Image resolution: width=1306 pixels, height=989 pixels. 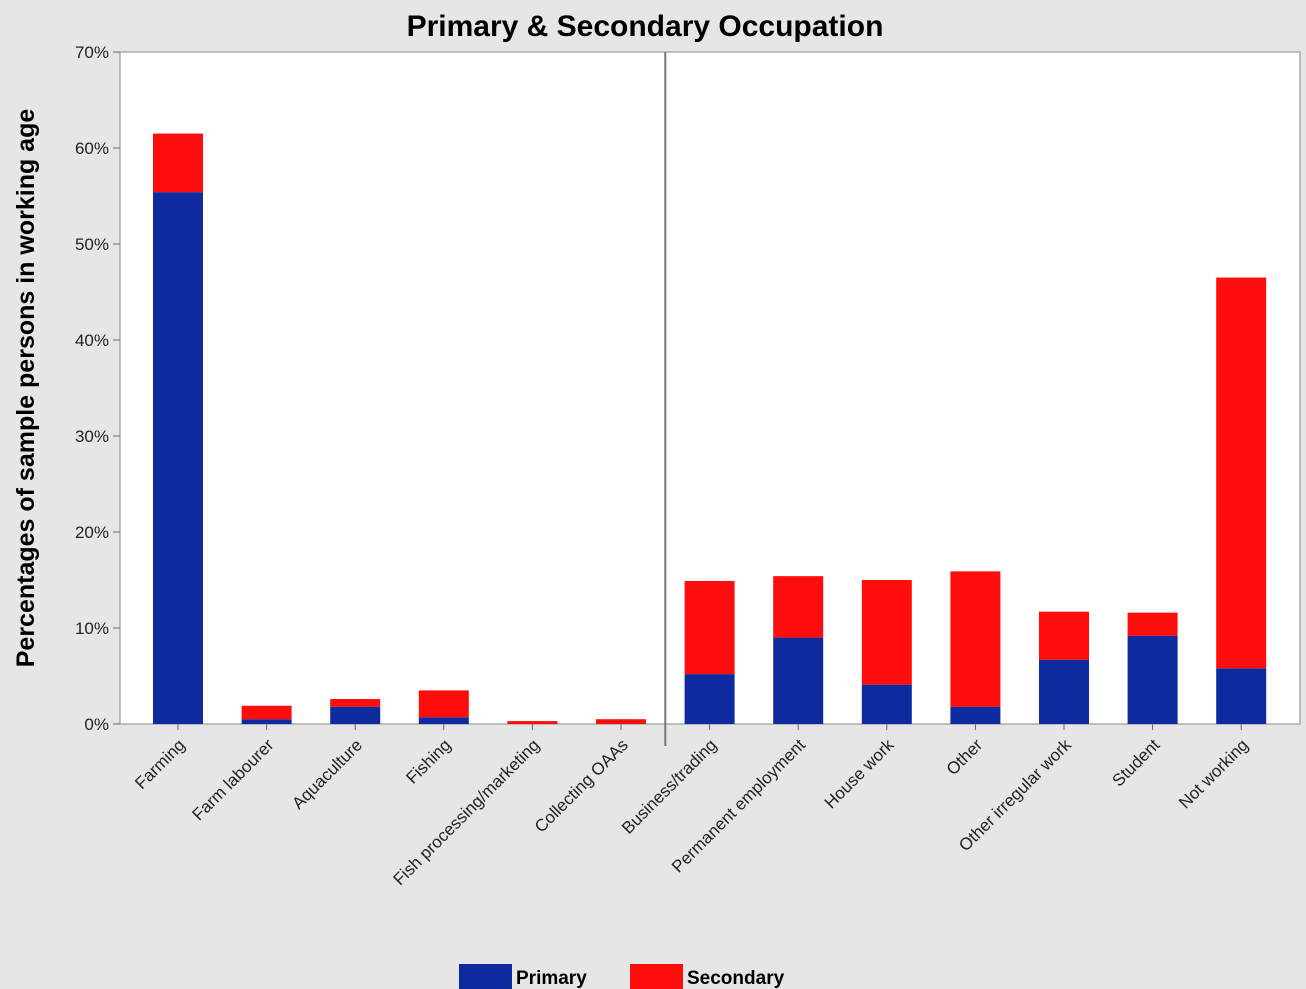 What do you see at coordinates (92, 340) in the screenshot?
I see `y-tick-label: 40%` at bounding box center [92, 340].